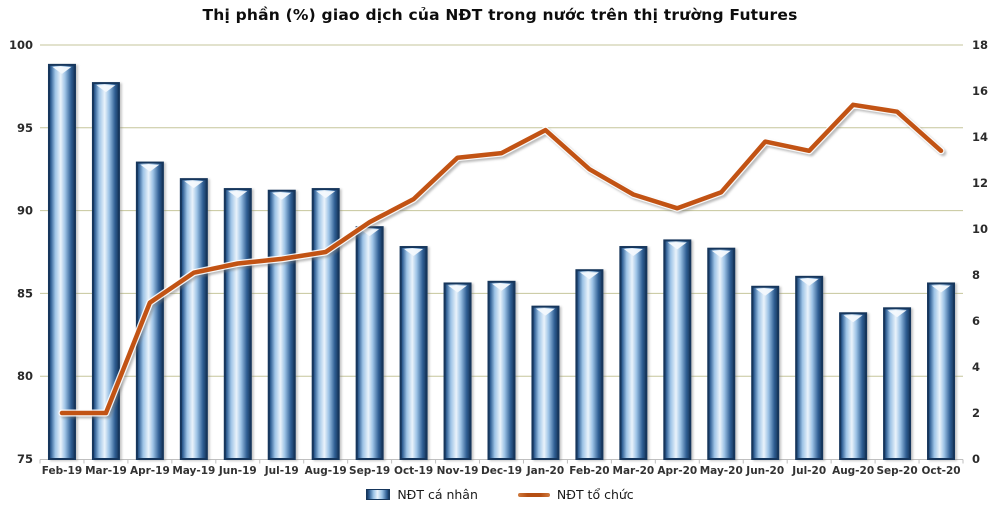  Describe the element at coordinates (193, 471) in the screenshot. I see `x-axis-category-label: May-19` at that location.